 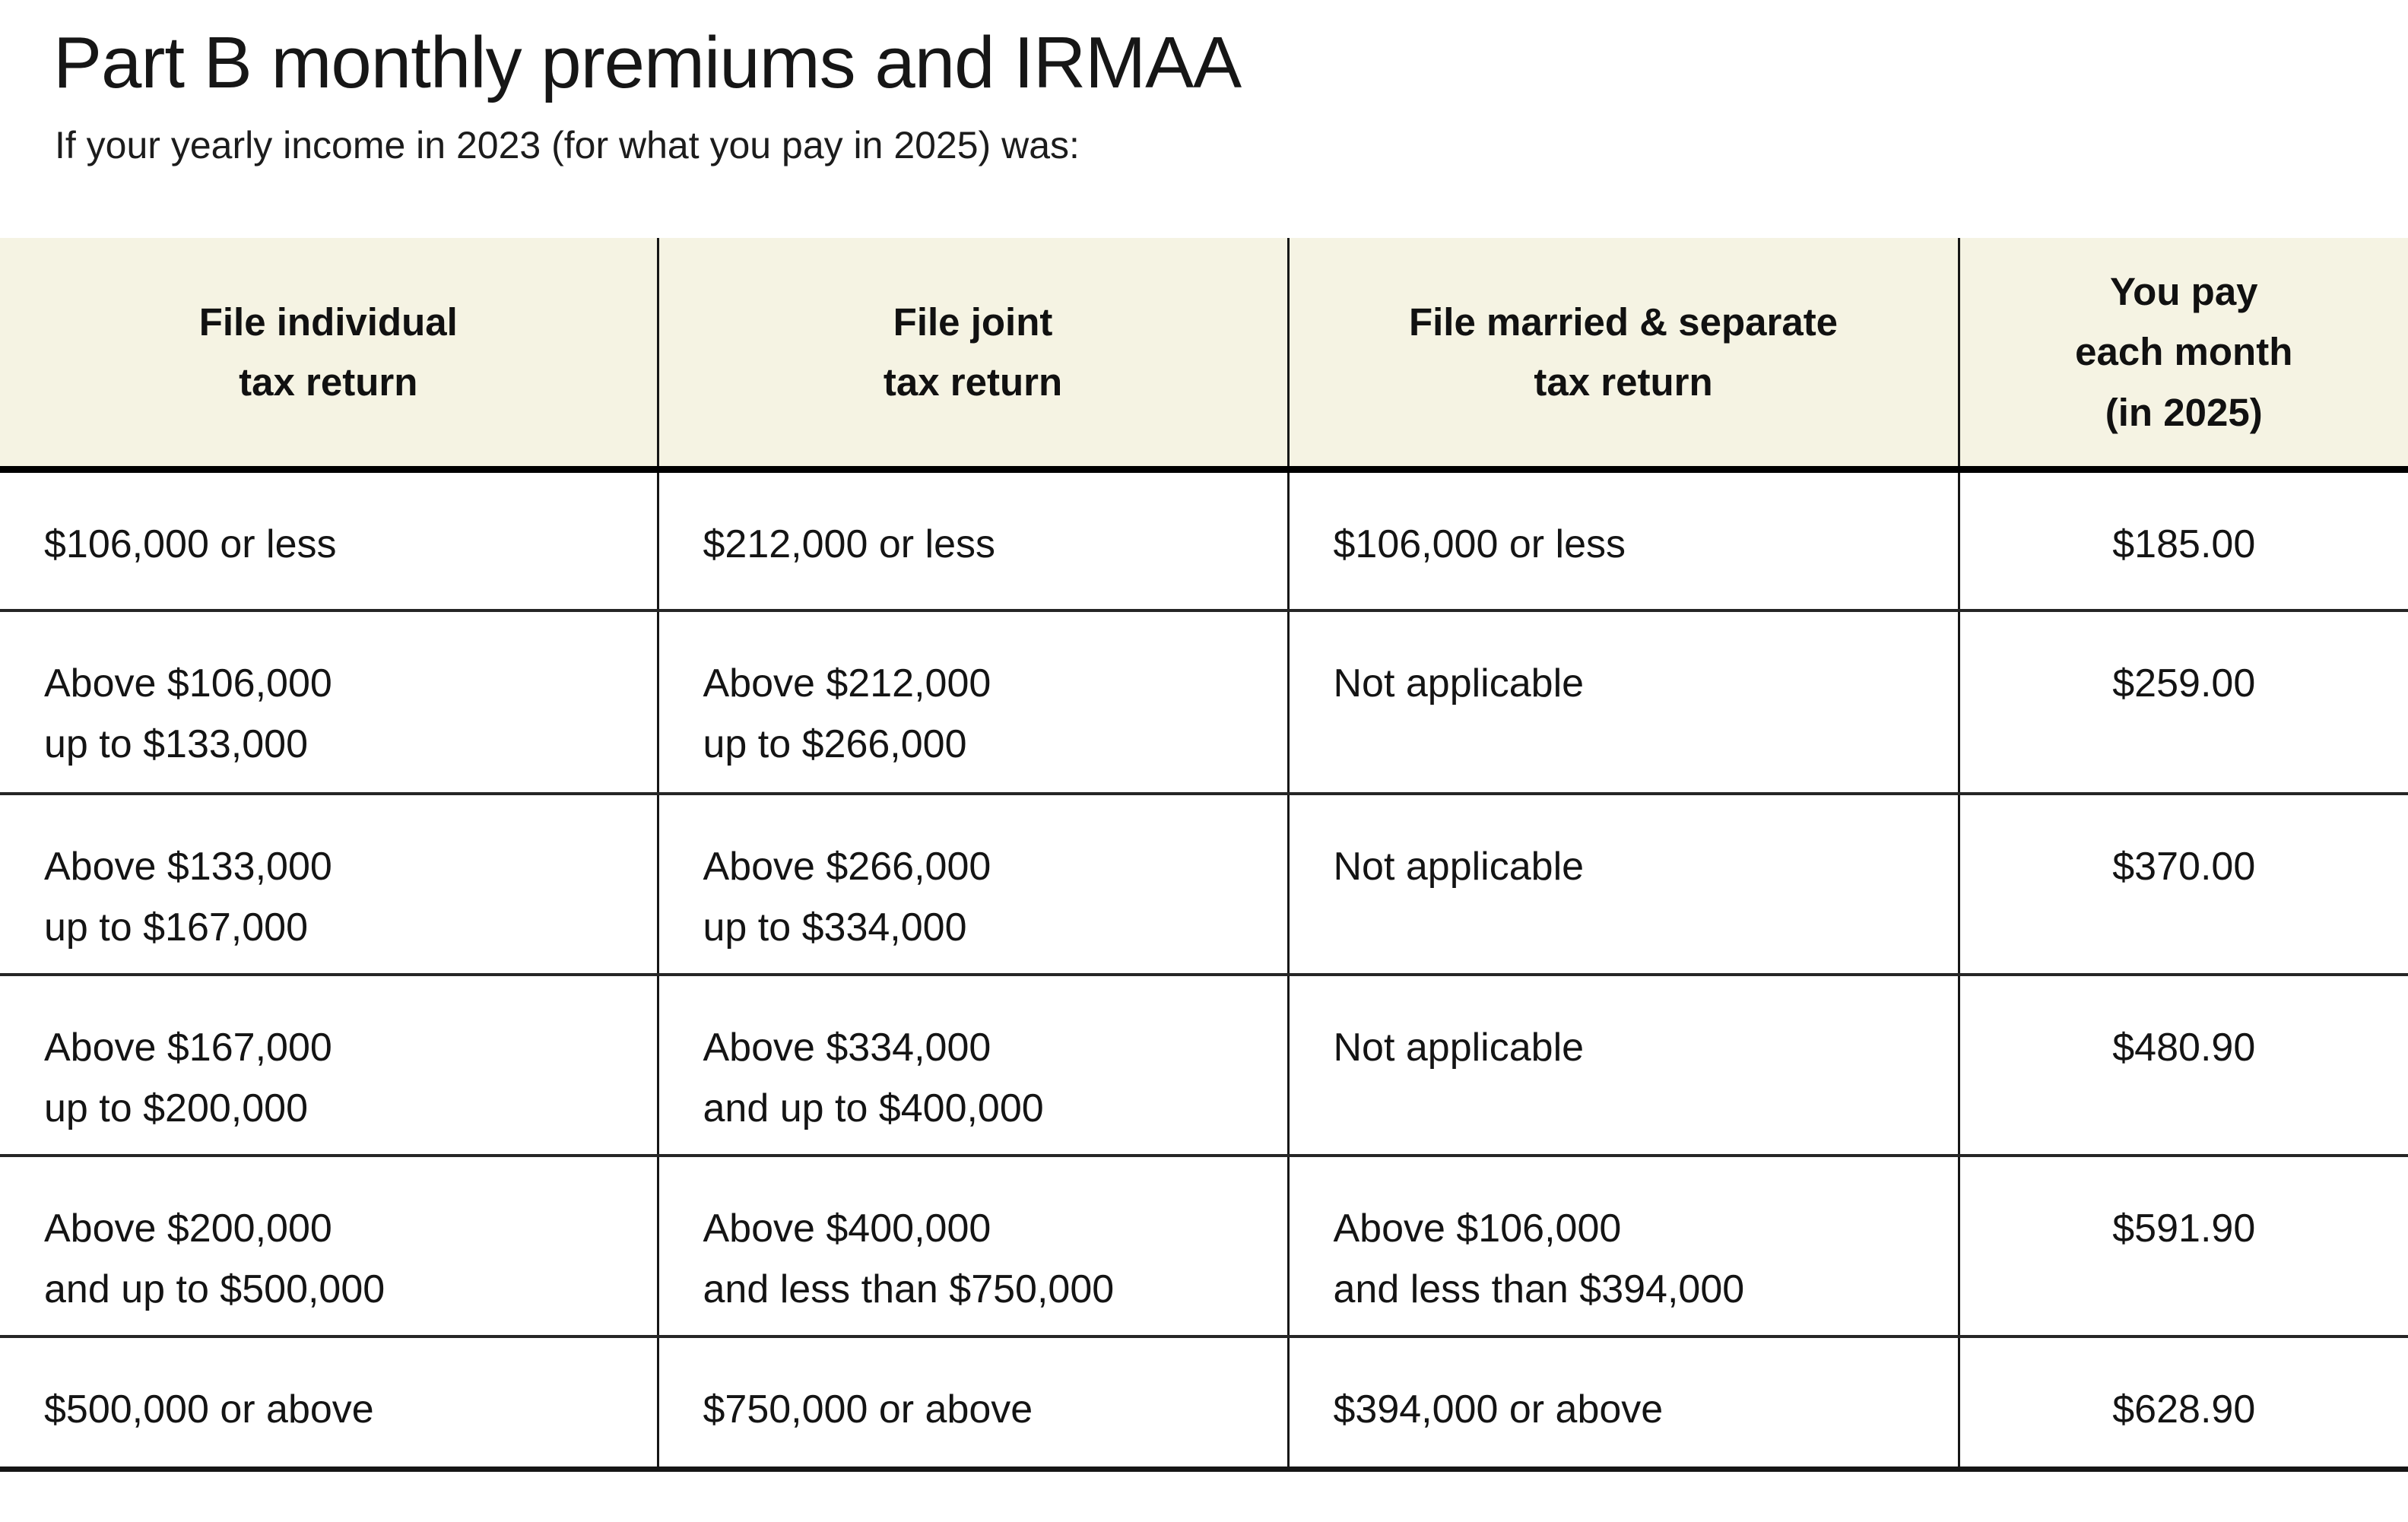 What do you see at coordinates (2183, 540) in the screenshot?
I see `cell-you-pay: $185.00` at bounding box center [2183, 540].